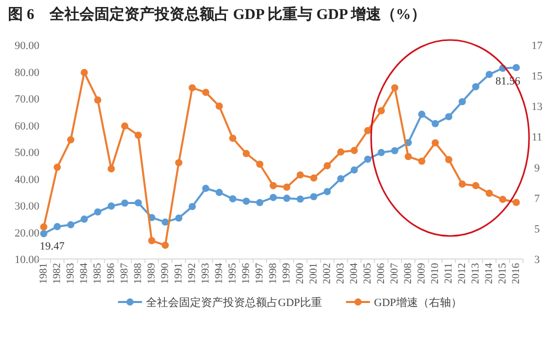 This screenshot has width=550, height=338. I want to click on y-tick-label: 50.00, so click(27, 153).